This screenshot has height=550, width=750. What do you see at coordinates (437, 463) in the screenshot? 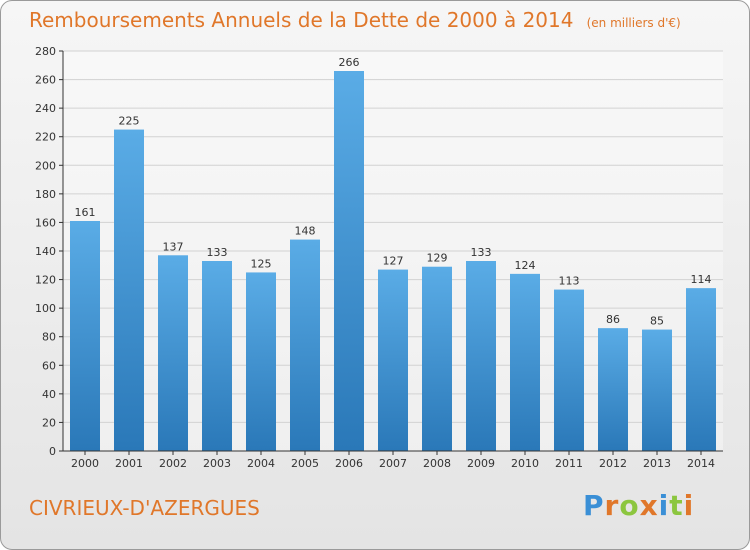
I see `x-tick-label-2008: 2008` at bounding box center [437, 463].